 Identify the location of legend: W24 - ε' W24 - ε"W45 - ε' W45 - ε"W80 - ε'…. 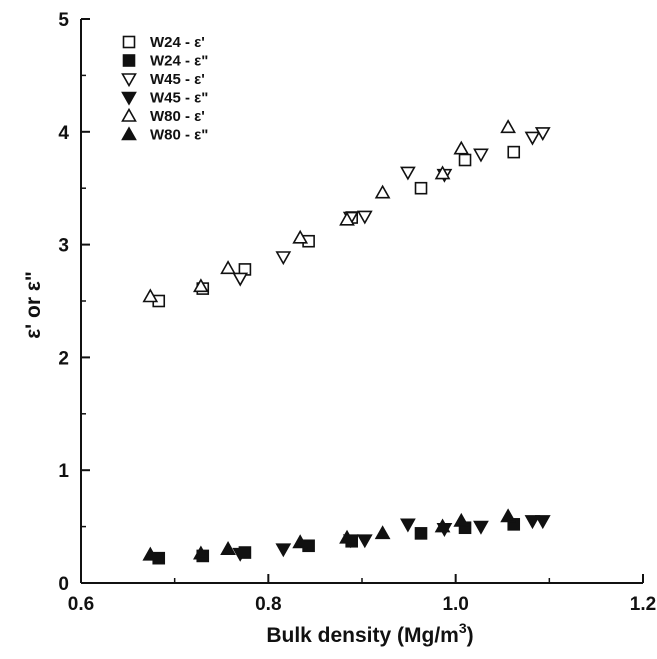
(164, 89).